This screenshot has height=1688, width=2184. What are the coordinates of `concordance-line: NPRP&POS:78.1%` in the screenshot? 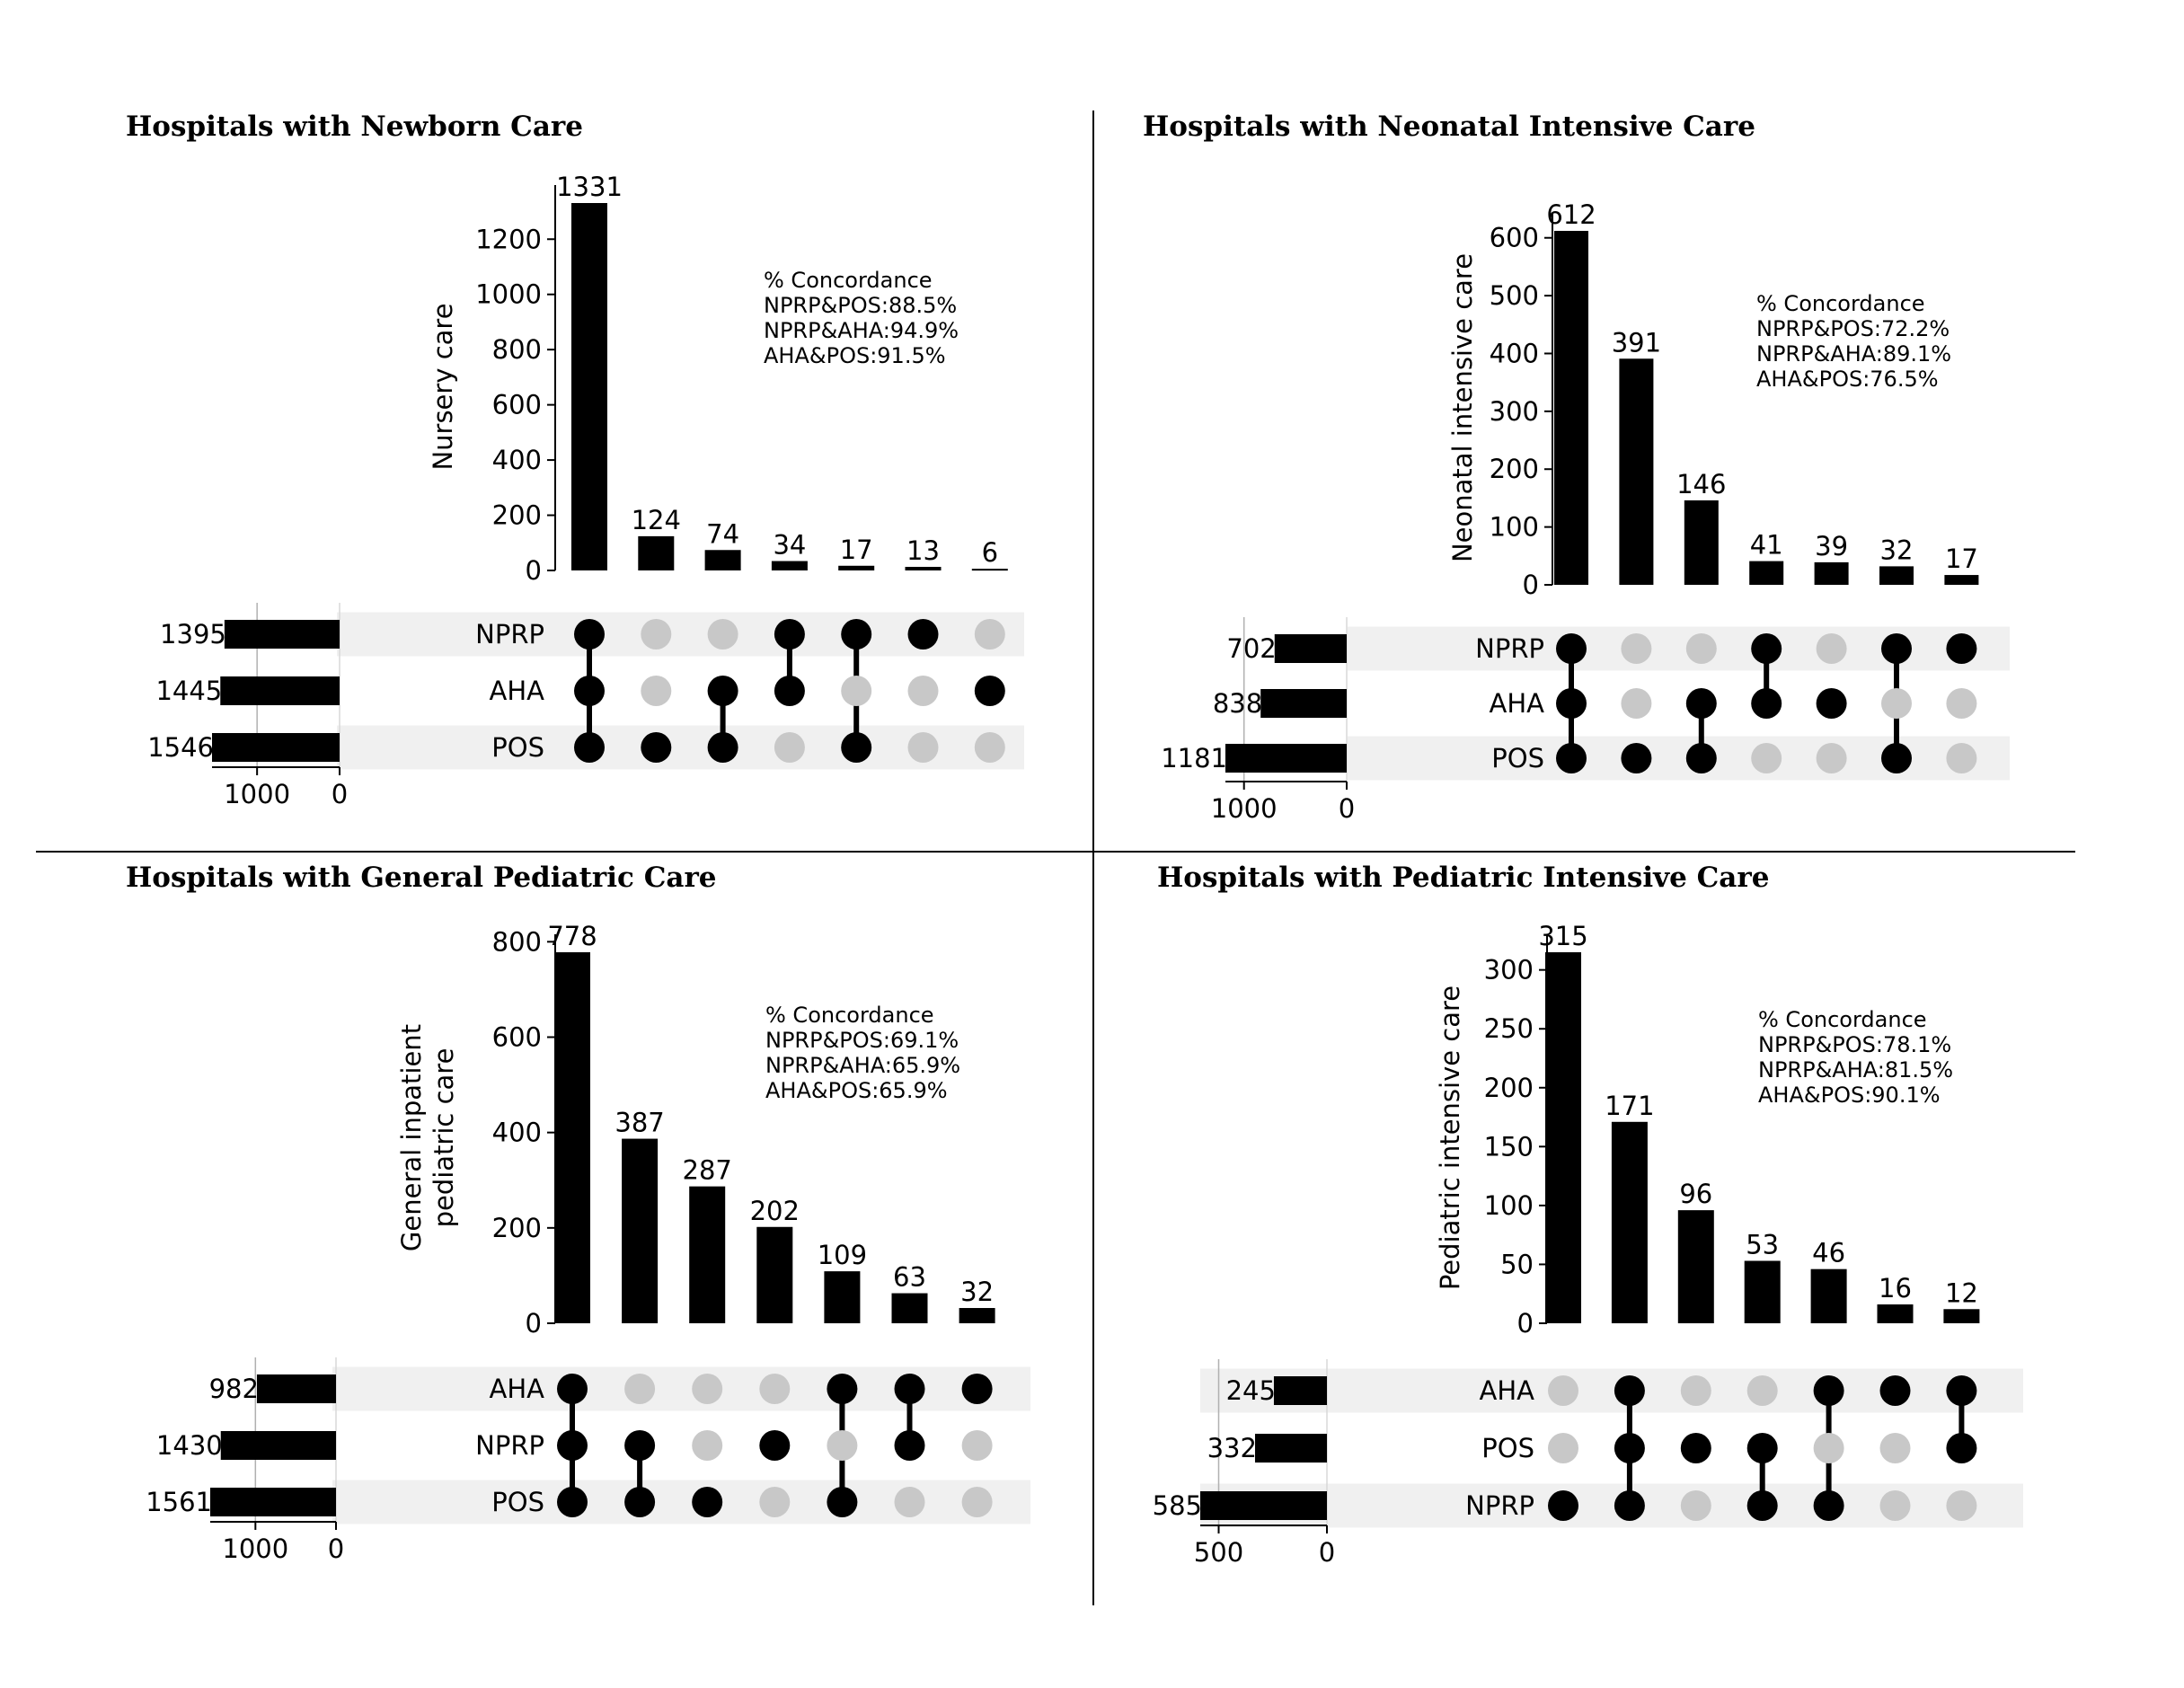 It's located at (1855, 1044).